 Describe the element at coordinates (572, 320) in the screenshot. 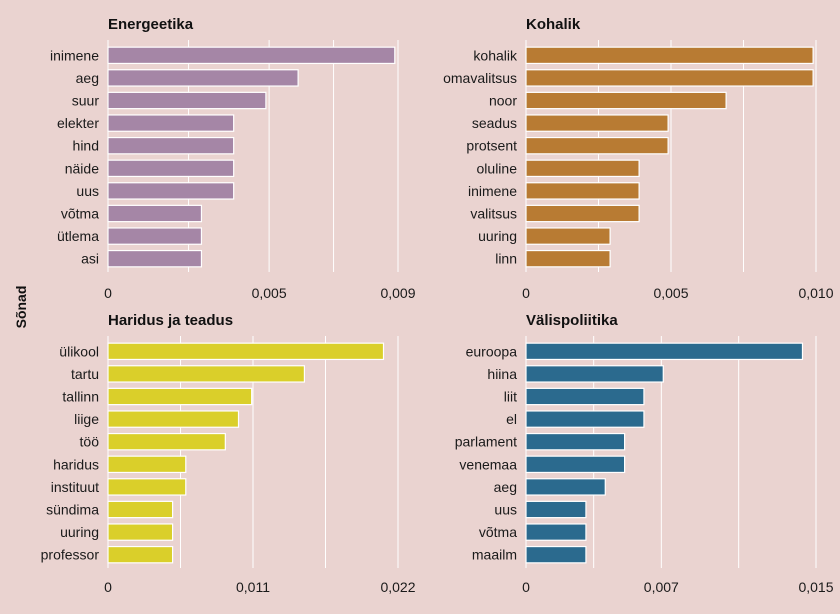

I see `panel-title: Välispoliitika` at that location.